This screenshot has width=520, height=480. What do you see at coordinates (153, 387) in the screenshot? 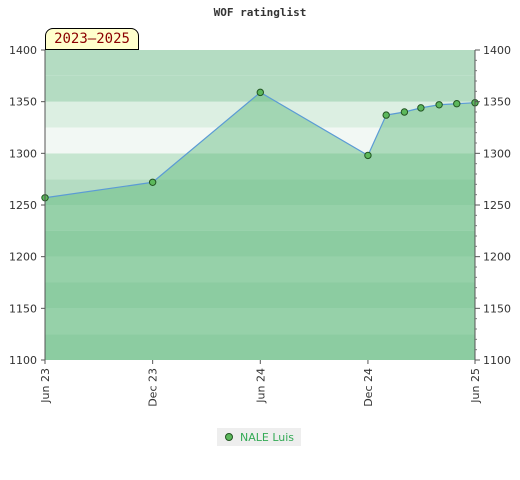
I see `x-tick-label: Dec 23` at bounding box center [153, 387].